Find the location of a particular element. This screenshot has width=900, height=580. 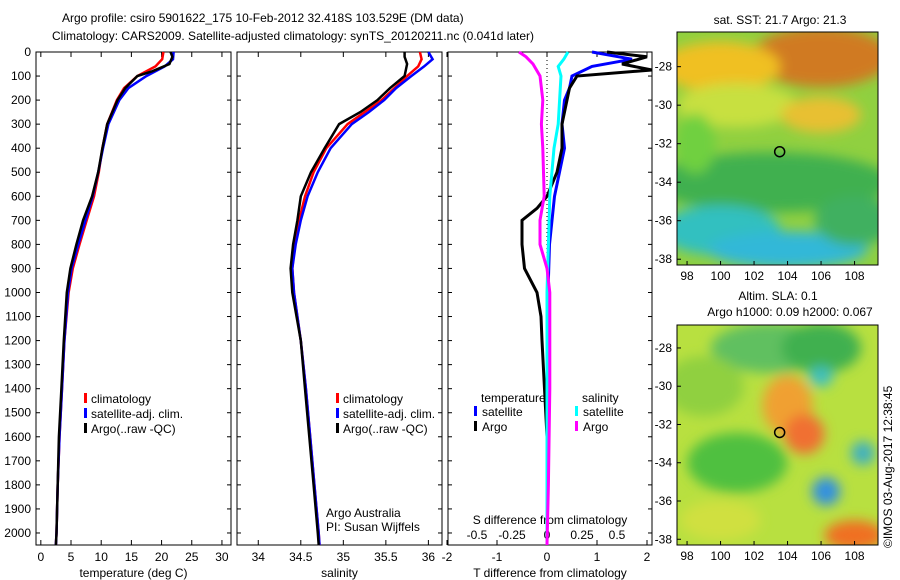

series-line-t-argo is located at coordinates (586, 255).